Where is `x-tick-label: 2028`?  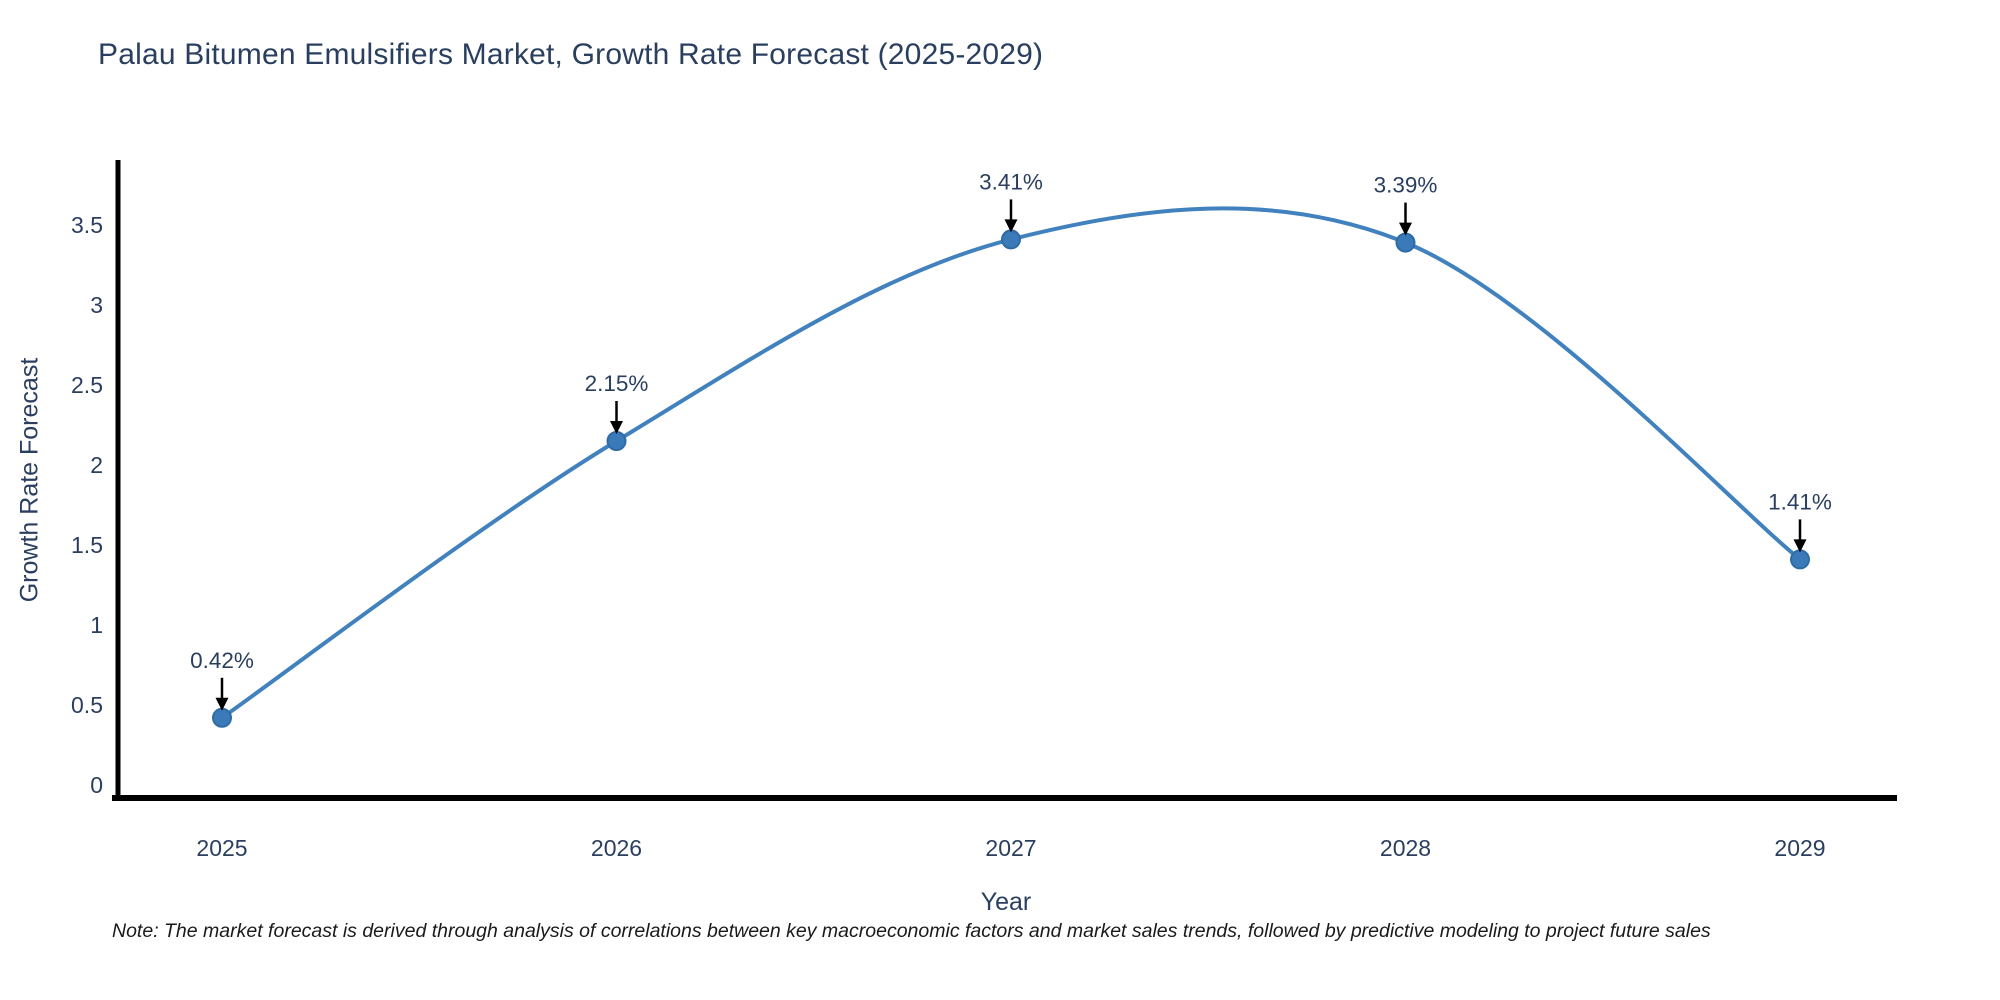
x-tick-label: 2028 is located at coordinates (1405, 848).